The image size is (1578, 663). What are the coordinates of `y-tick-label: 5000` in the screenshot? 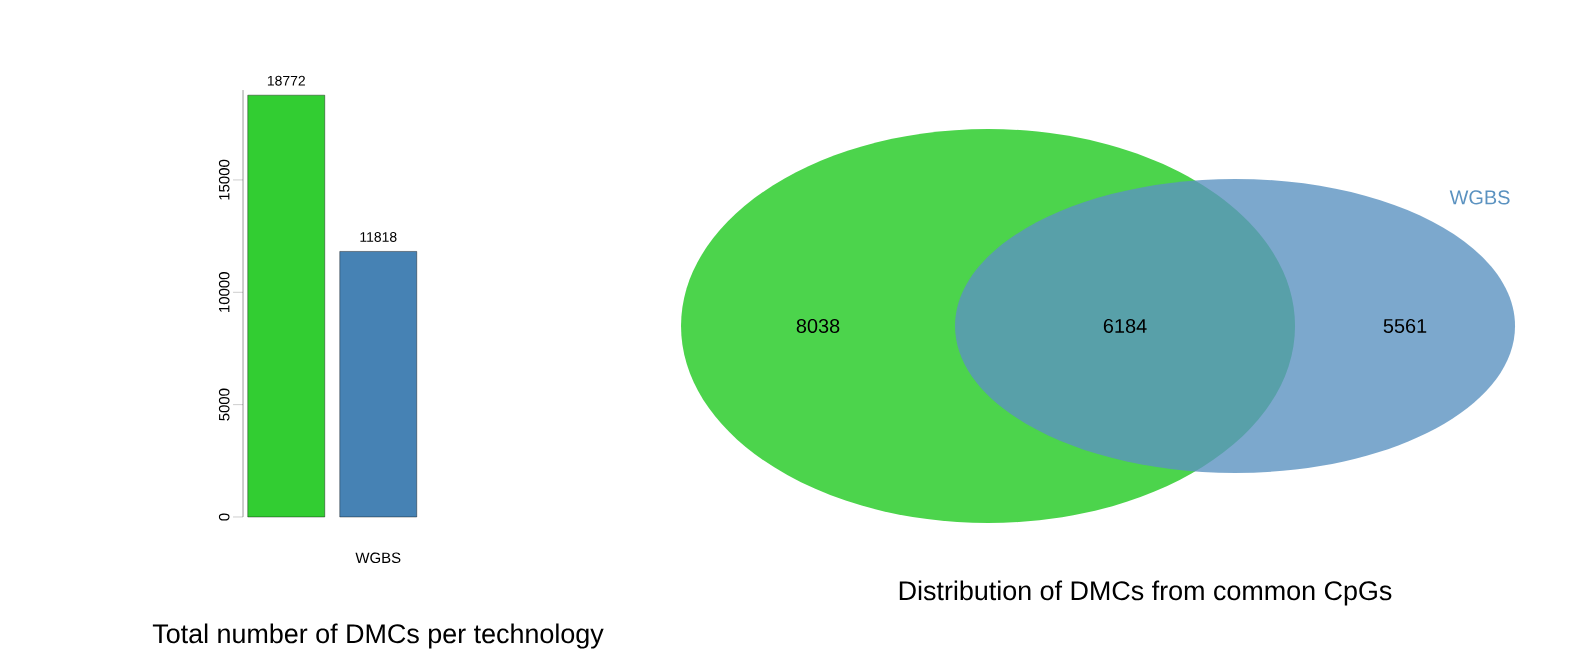 It's located at (224, 404).